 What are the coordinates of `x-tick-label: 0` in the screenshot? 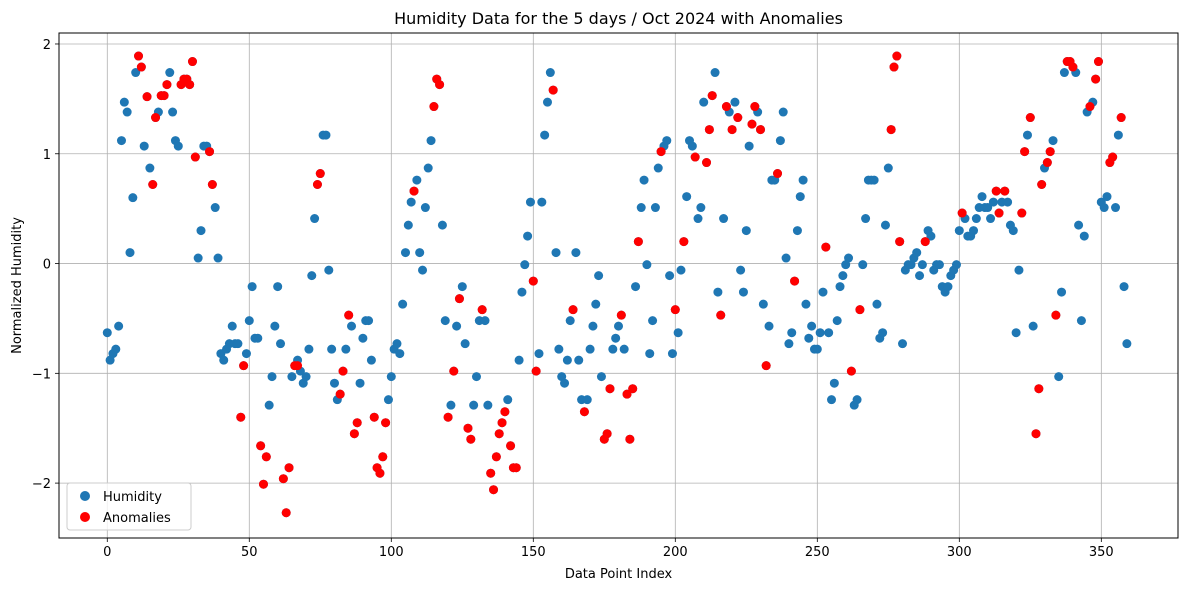 It's located at (107, 552).